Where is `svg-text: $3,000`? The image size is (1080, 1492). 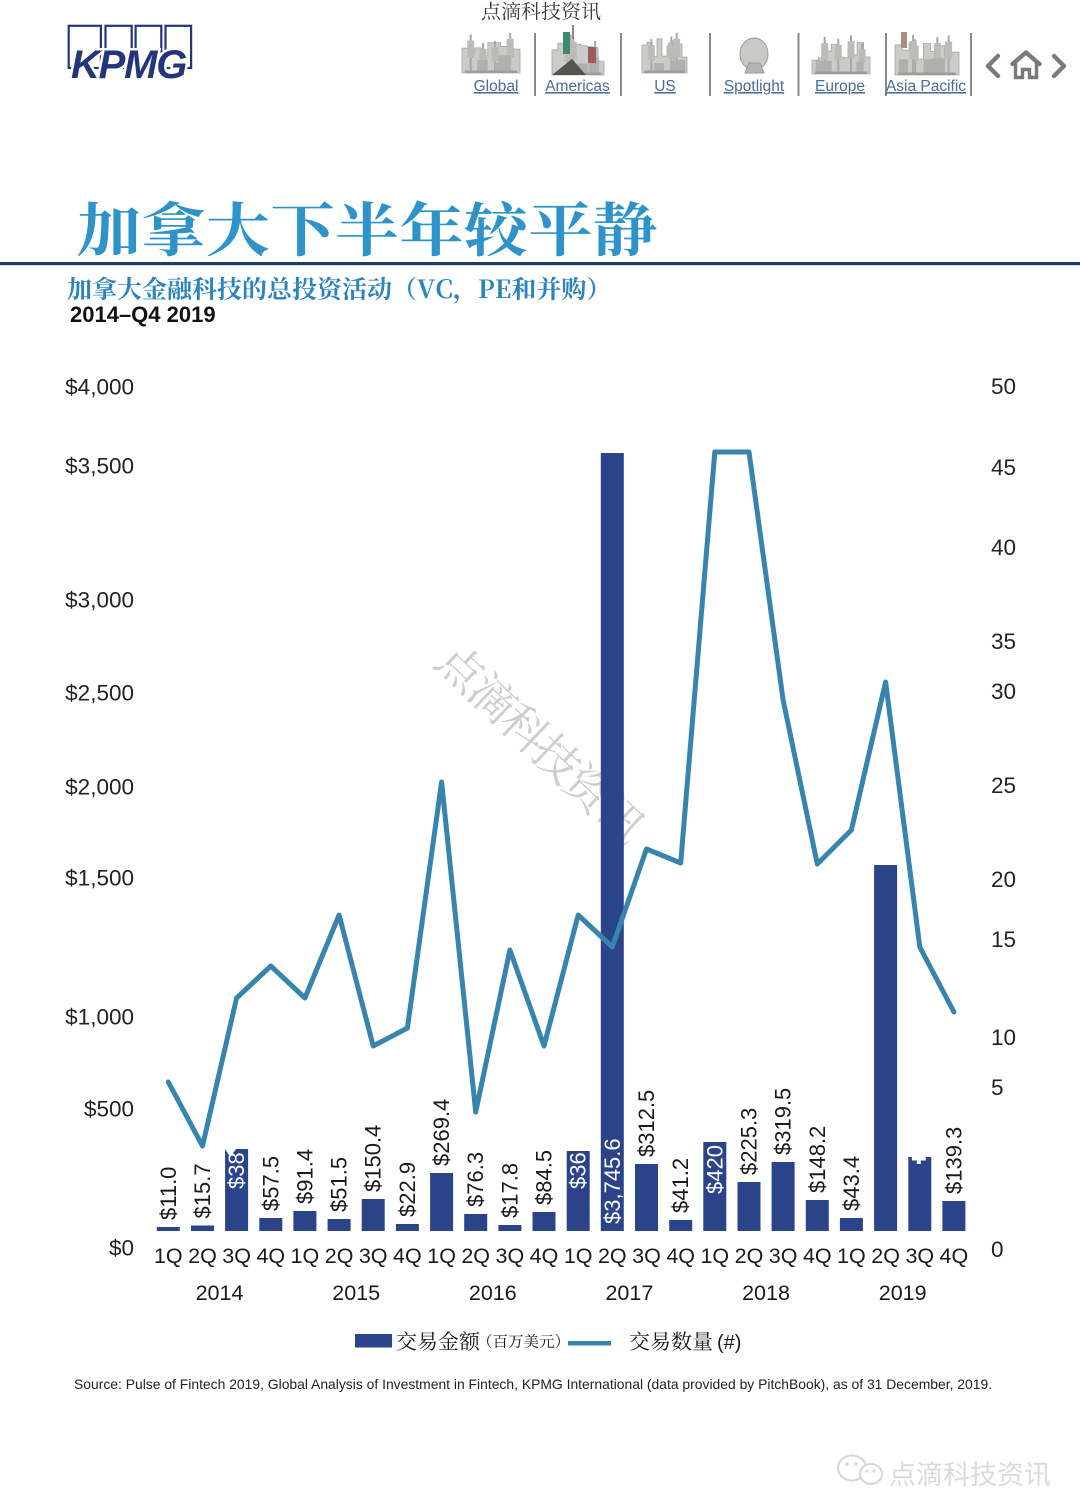 svg-text: $3,000 is located at coordinates (99, 600).